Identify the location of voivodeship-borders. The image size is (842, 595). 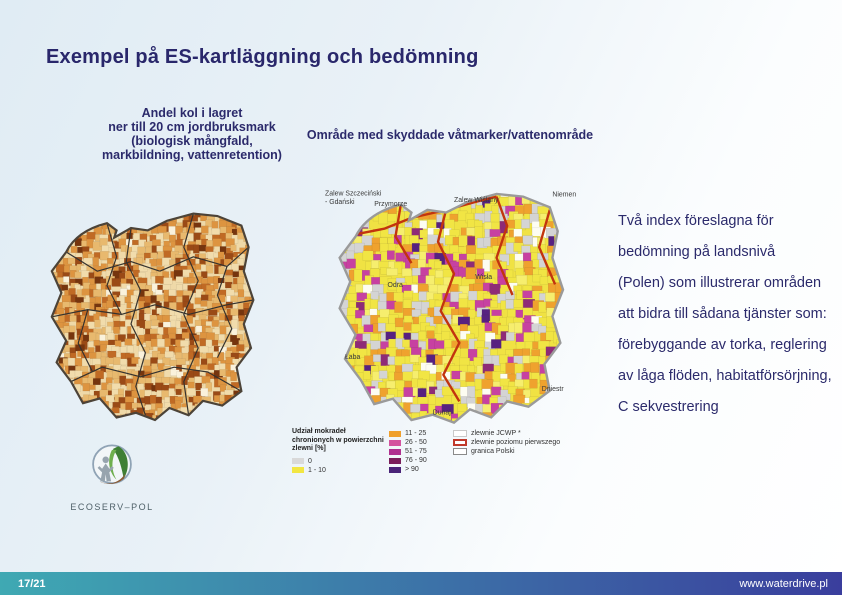
(152, 314).